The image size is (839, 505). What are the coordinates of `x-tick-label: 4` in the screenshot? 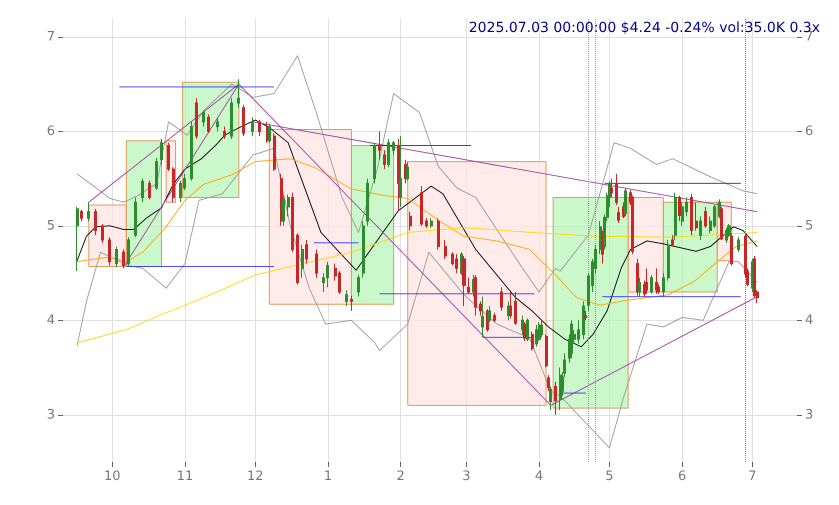 It's located at (539, 476).